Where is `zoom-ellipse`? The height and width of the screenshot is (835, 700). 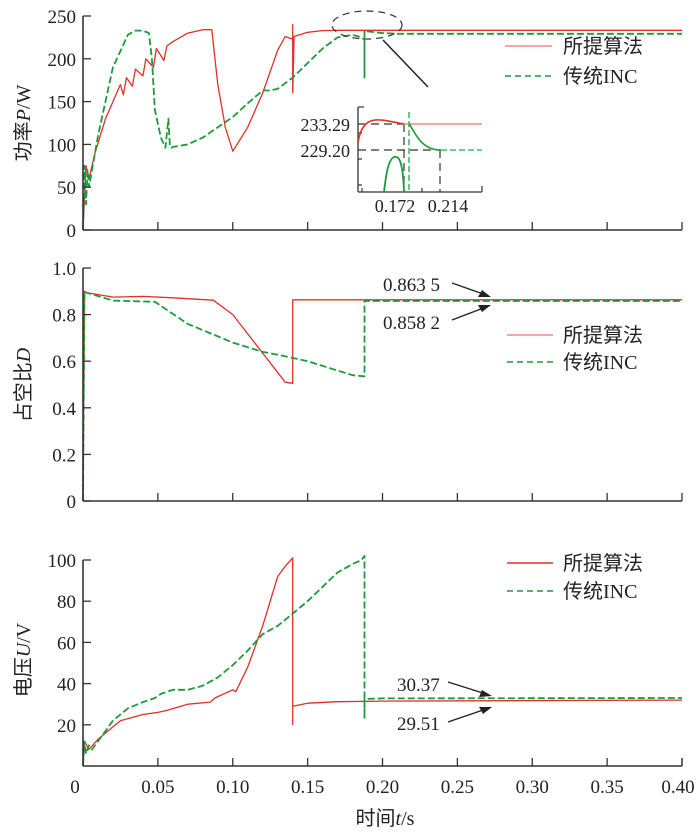
zoom-ellipse is located at coordinates (367, 25).